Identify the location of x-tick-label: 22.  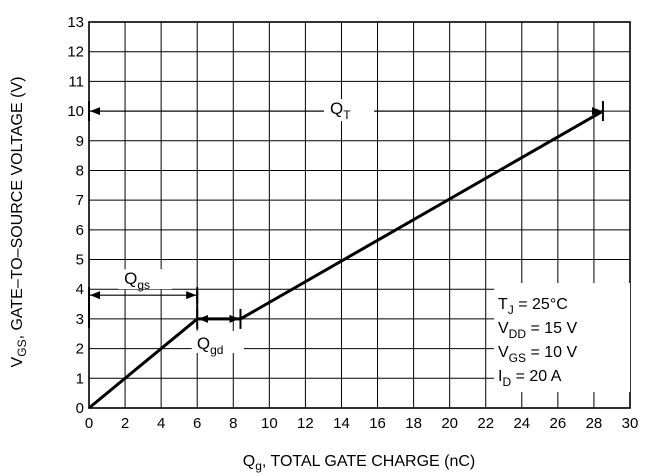
(485, 423).